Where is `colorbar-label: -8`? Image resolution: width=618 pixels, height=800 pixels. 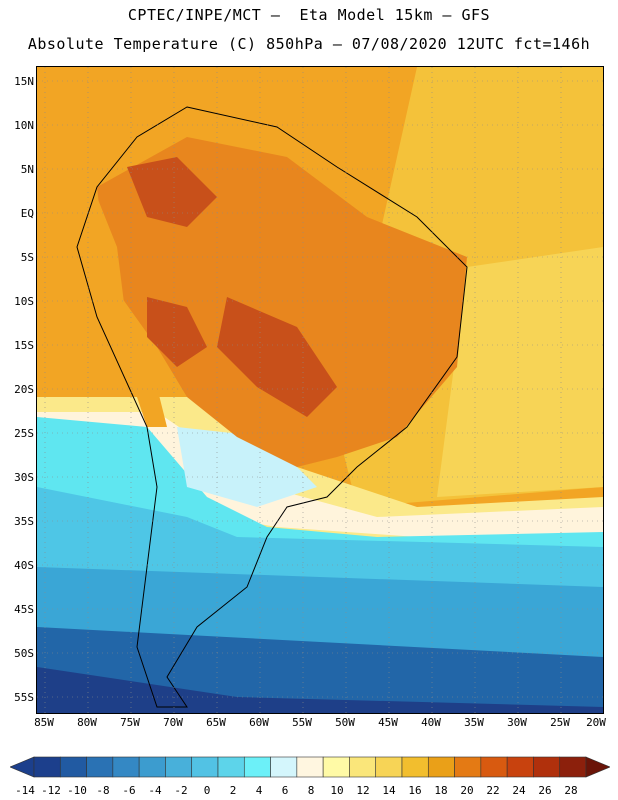 colorbar-label: -8 is located at coordinates (103, 790).